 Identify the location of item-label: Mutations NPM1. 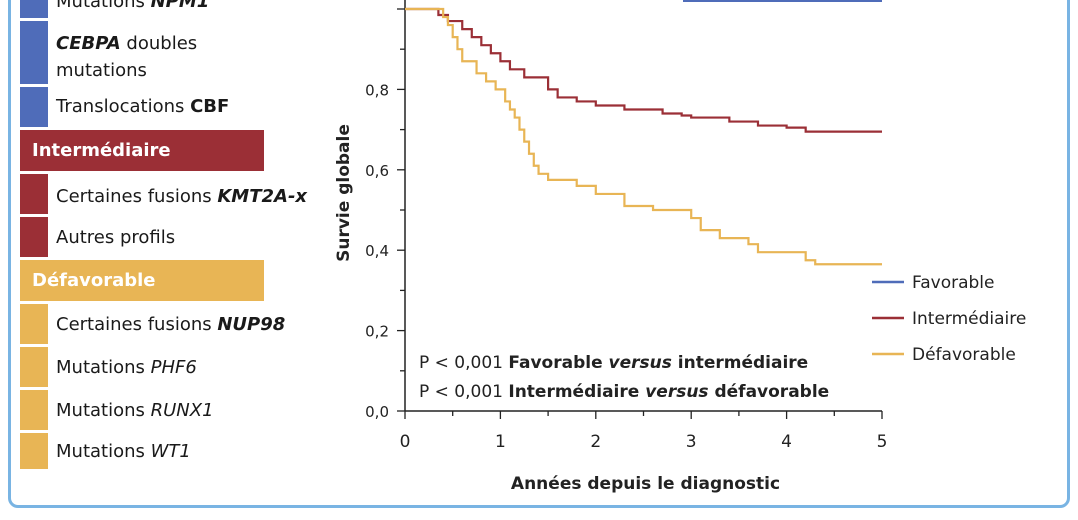
(133, 6).